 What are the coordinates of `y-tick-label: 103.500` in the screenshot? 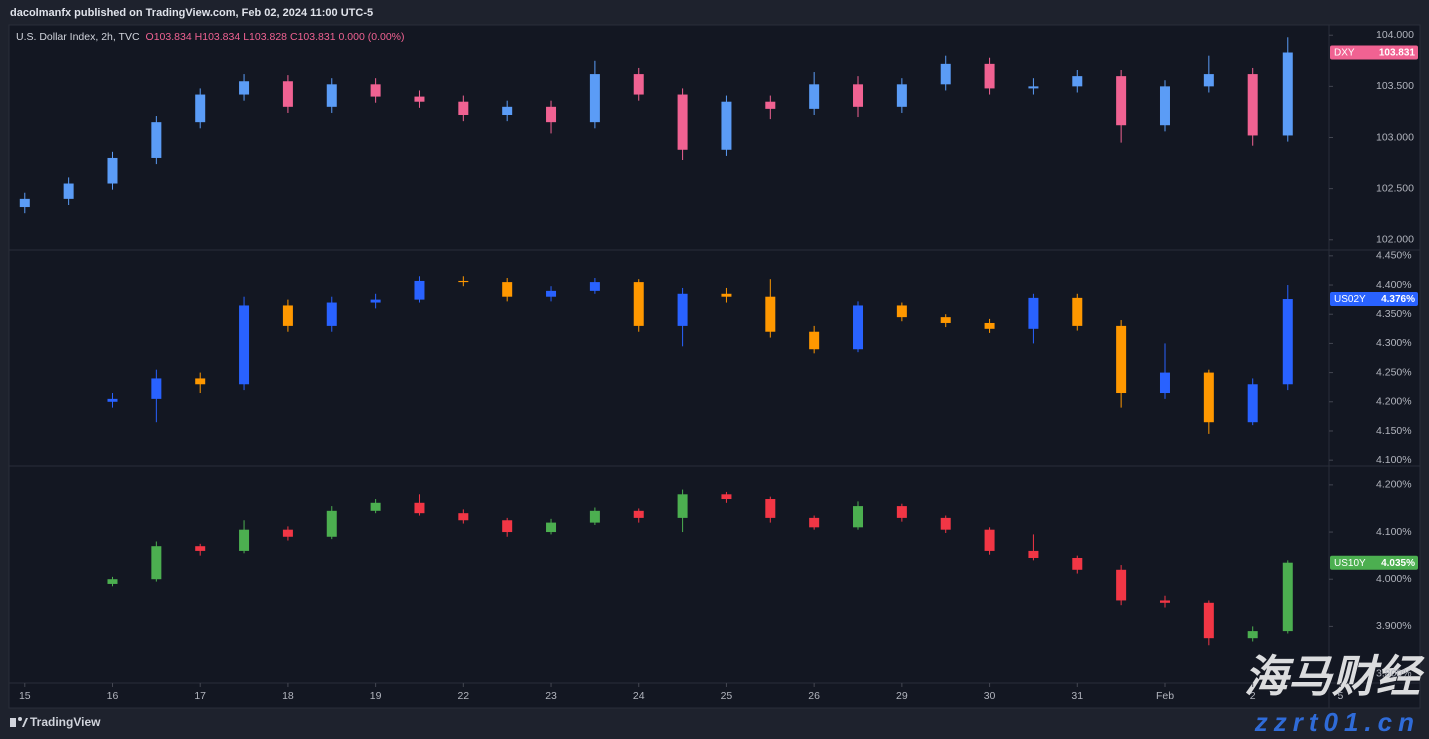 It's located at (1395, 86).